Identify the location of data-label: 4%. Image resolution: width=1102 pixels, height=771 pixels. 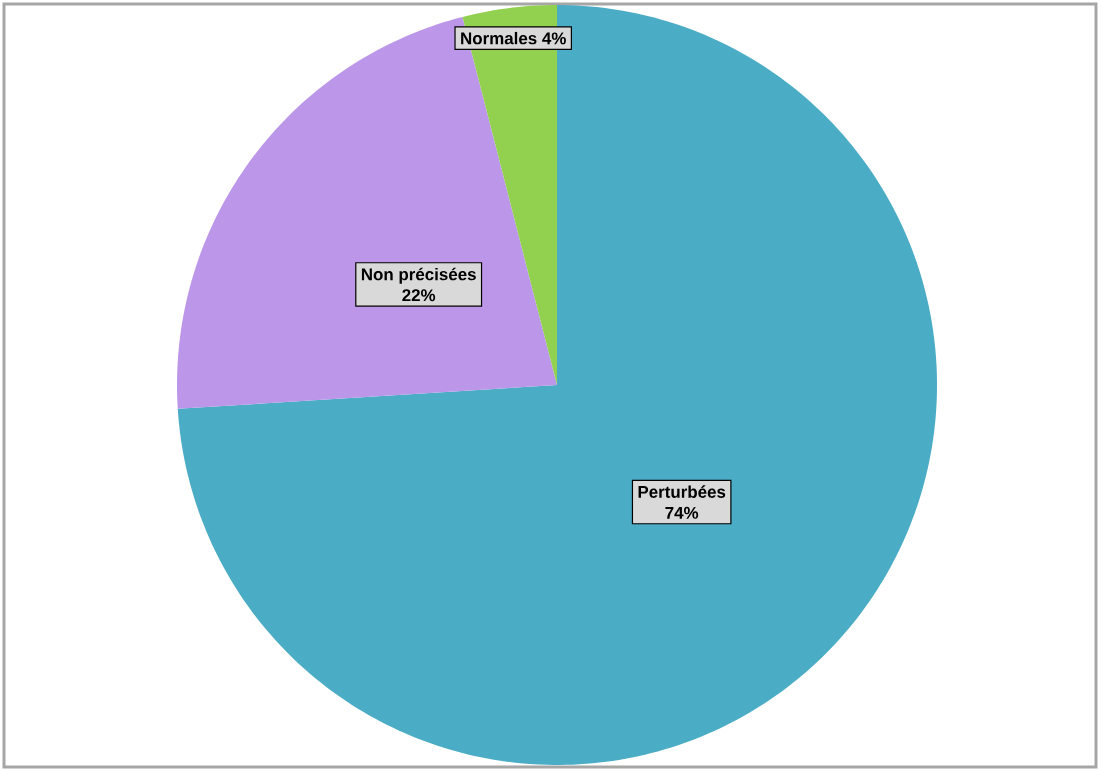
(554, 38).